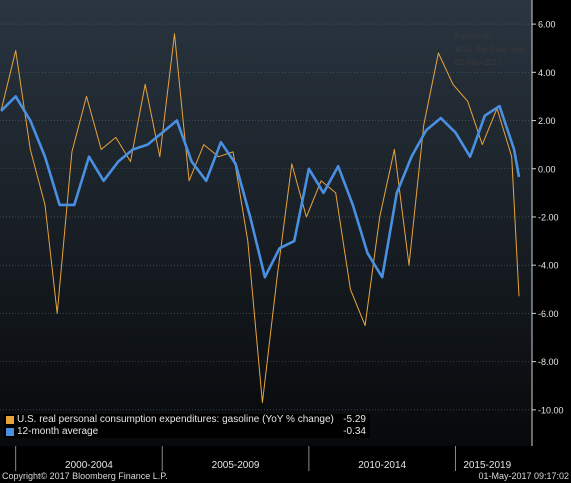 This screenshot has height=483, width=571. I want to click on watermark: Posted on WSJ The Daily Shot 02-May-2017, so click(490, 49).